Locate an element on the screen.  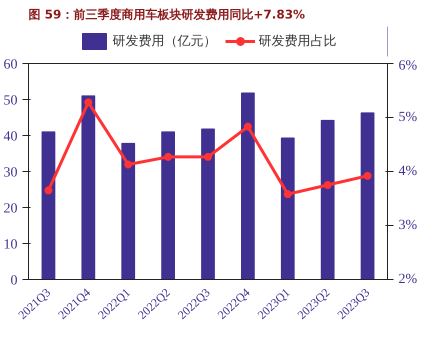
y-tick-label: 40 is located at coordinates (11, 137).